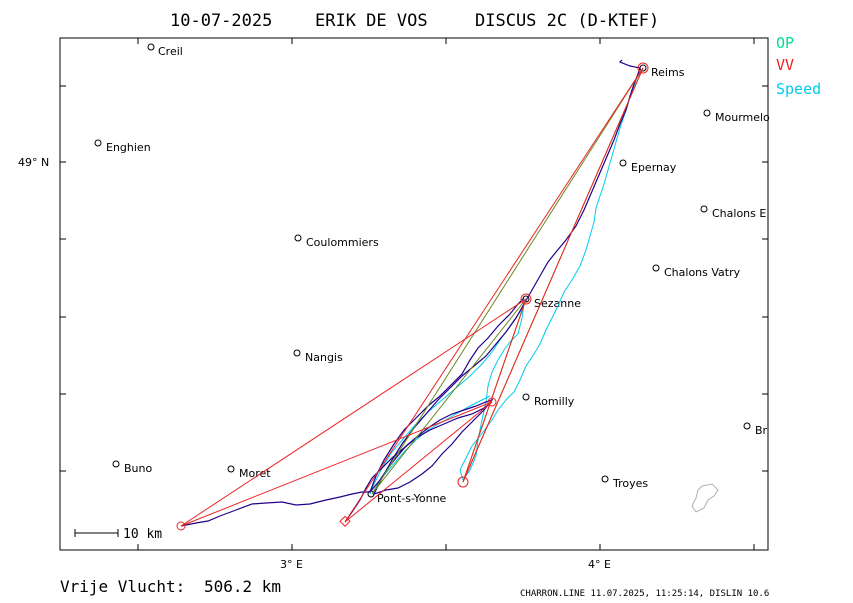 The width and height of the screenshot is (853, 603). What do you see at coordinates (492, 402) in the screenshot?
I see `turnpoint-romilly-west` at bounding box center [492, 402].